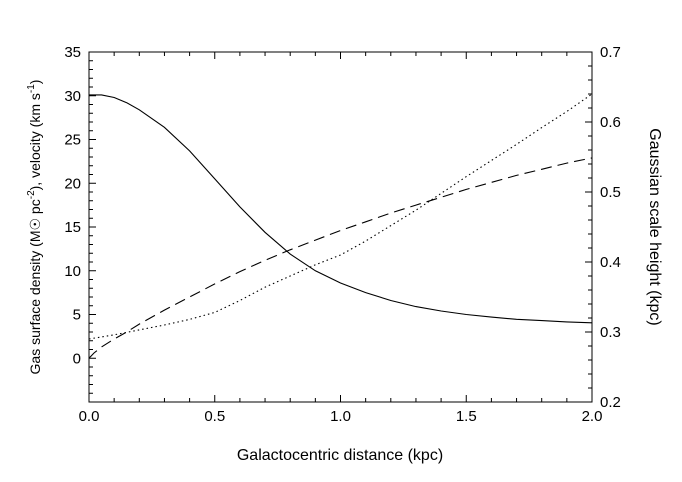  What do you see at coordinates (35, 141) in the screenshot?
I see `y-left-title-part-c: ), velocity (km s` at bounding box center [35, 141].